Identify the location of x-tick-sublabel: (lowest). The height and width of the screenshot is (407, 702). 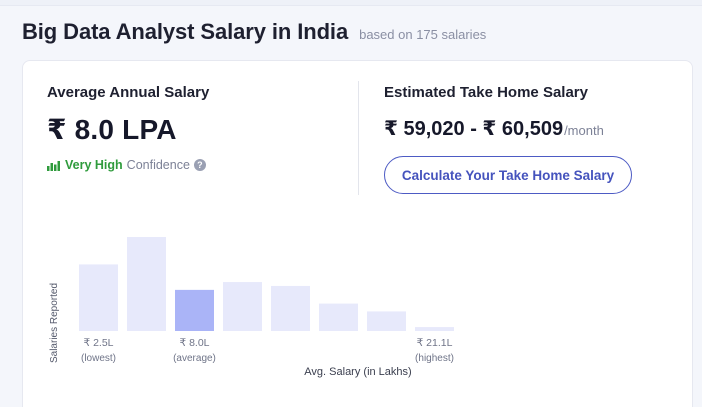
(98, 358).